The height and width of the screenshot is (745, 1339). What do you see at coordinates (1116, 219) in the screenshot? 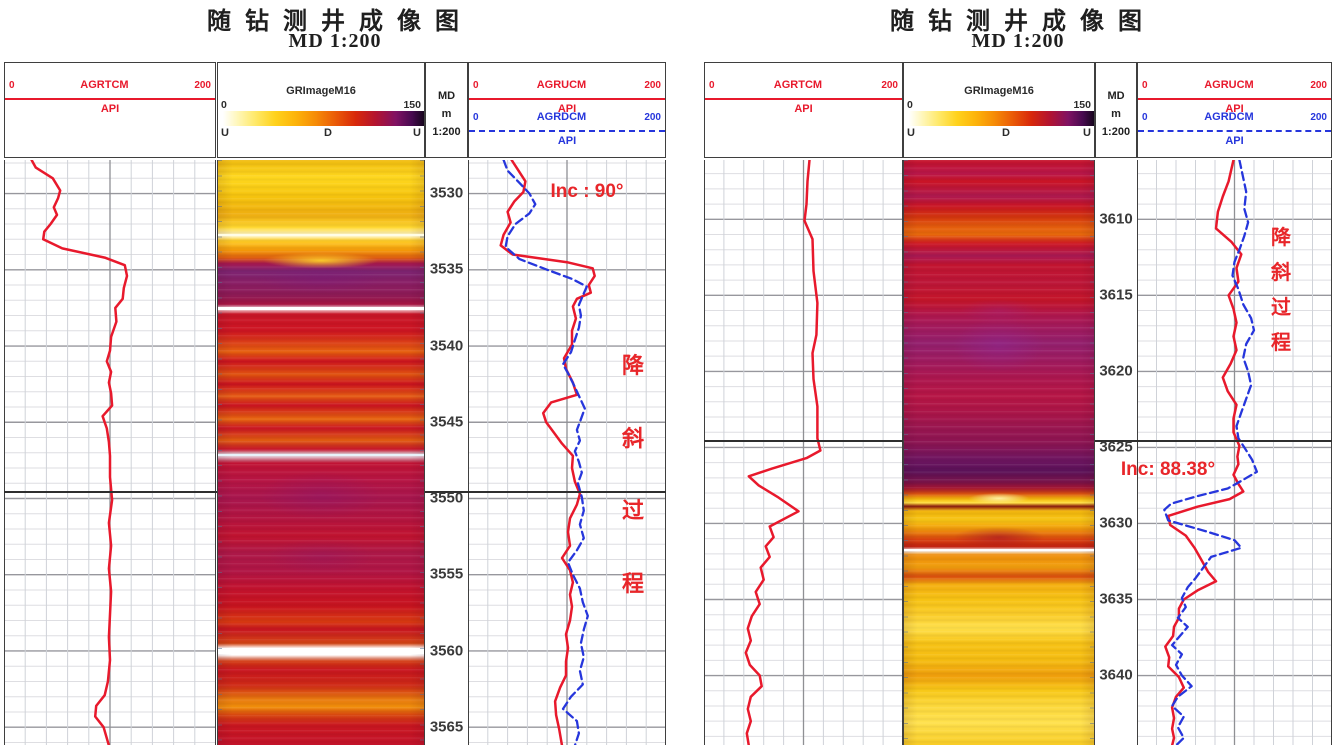
I see `depth-label: 3610` at bounding box center [1116, 219].